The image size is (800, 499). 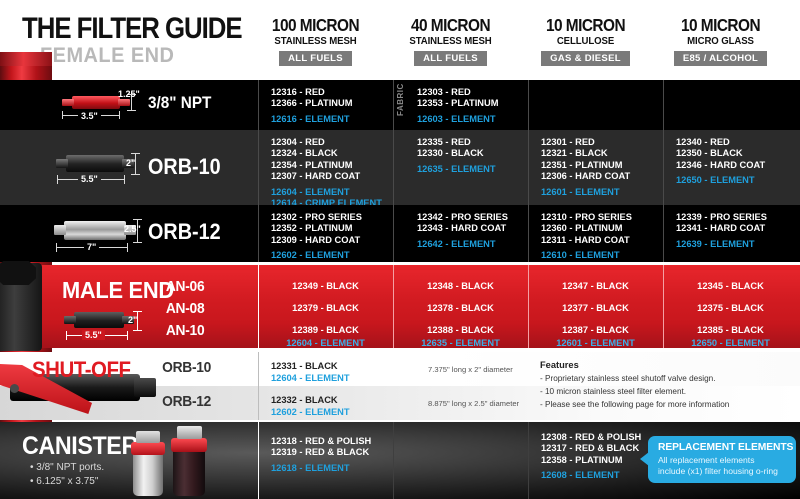 What do you see at coordinates (591, 437) in the screenshot?
I see `part-code: 12308 - RED & POLISH` at bounding box center [591, 437].